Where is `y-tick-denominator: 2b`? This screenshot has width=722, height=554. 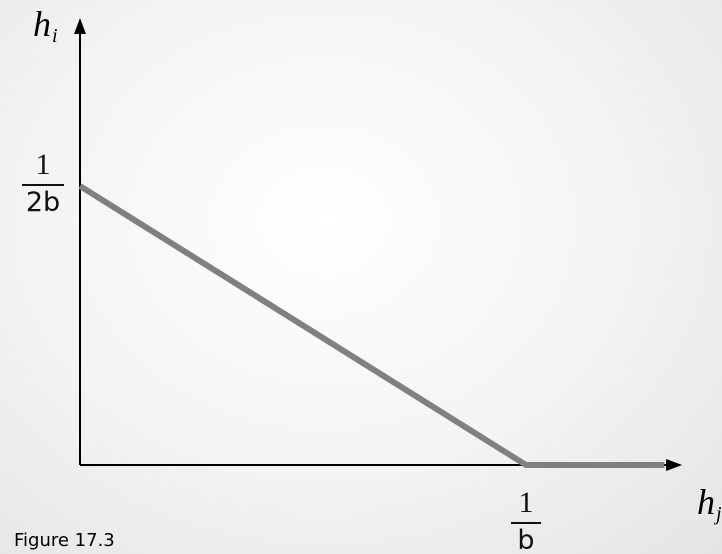
y-tick-denominator: 2b is located at coordinates (43, 202).